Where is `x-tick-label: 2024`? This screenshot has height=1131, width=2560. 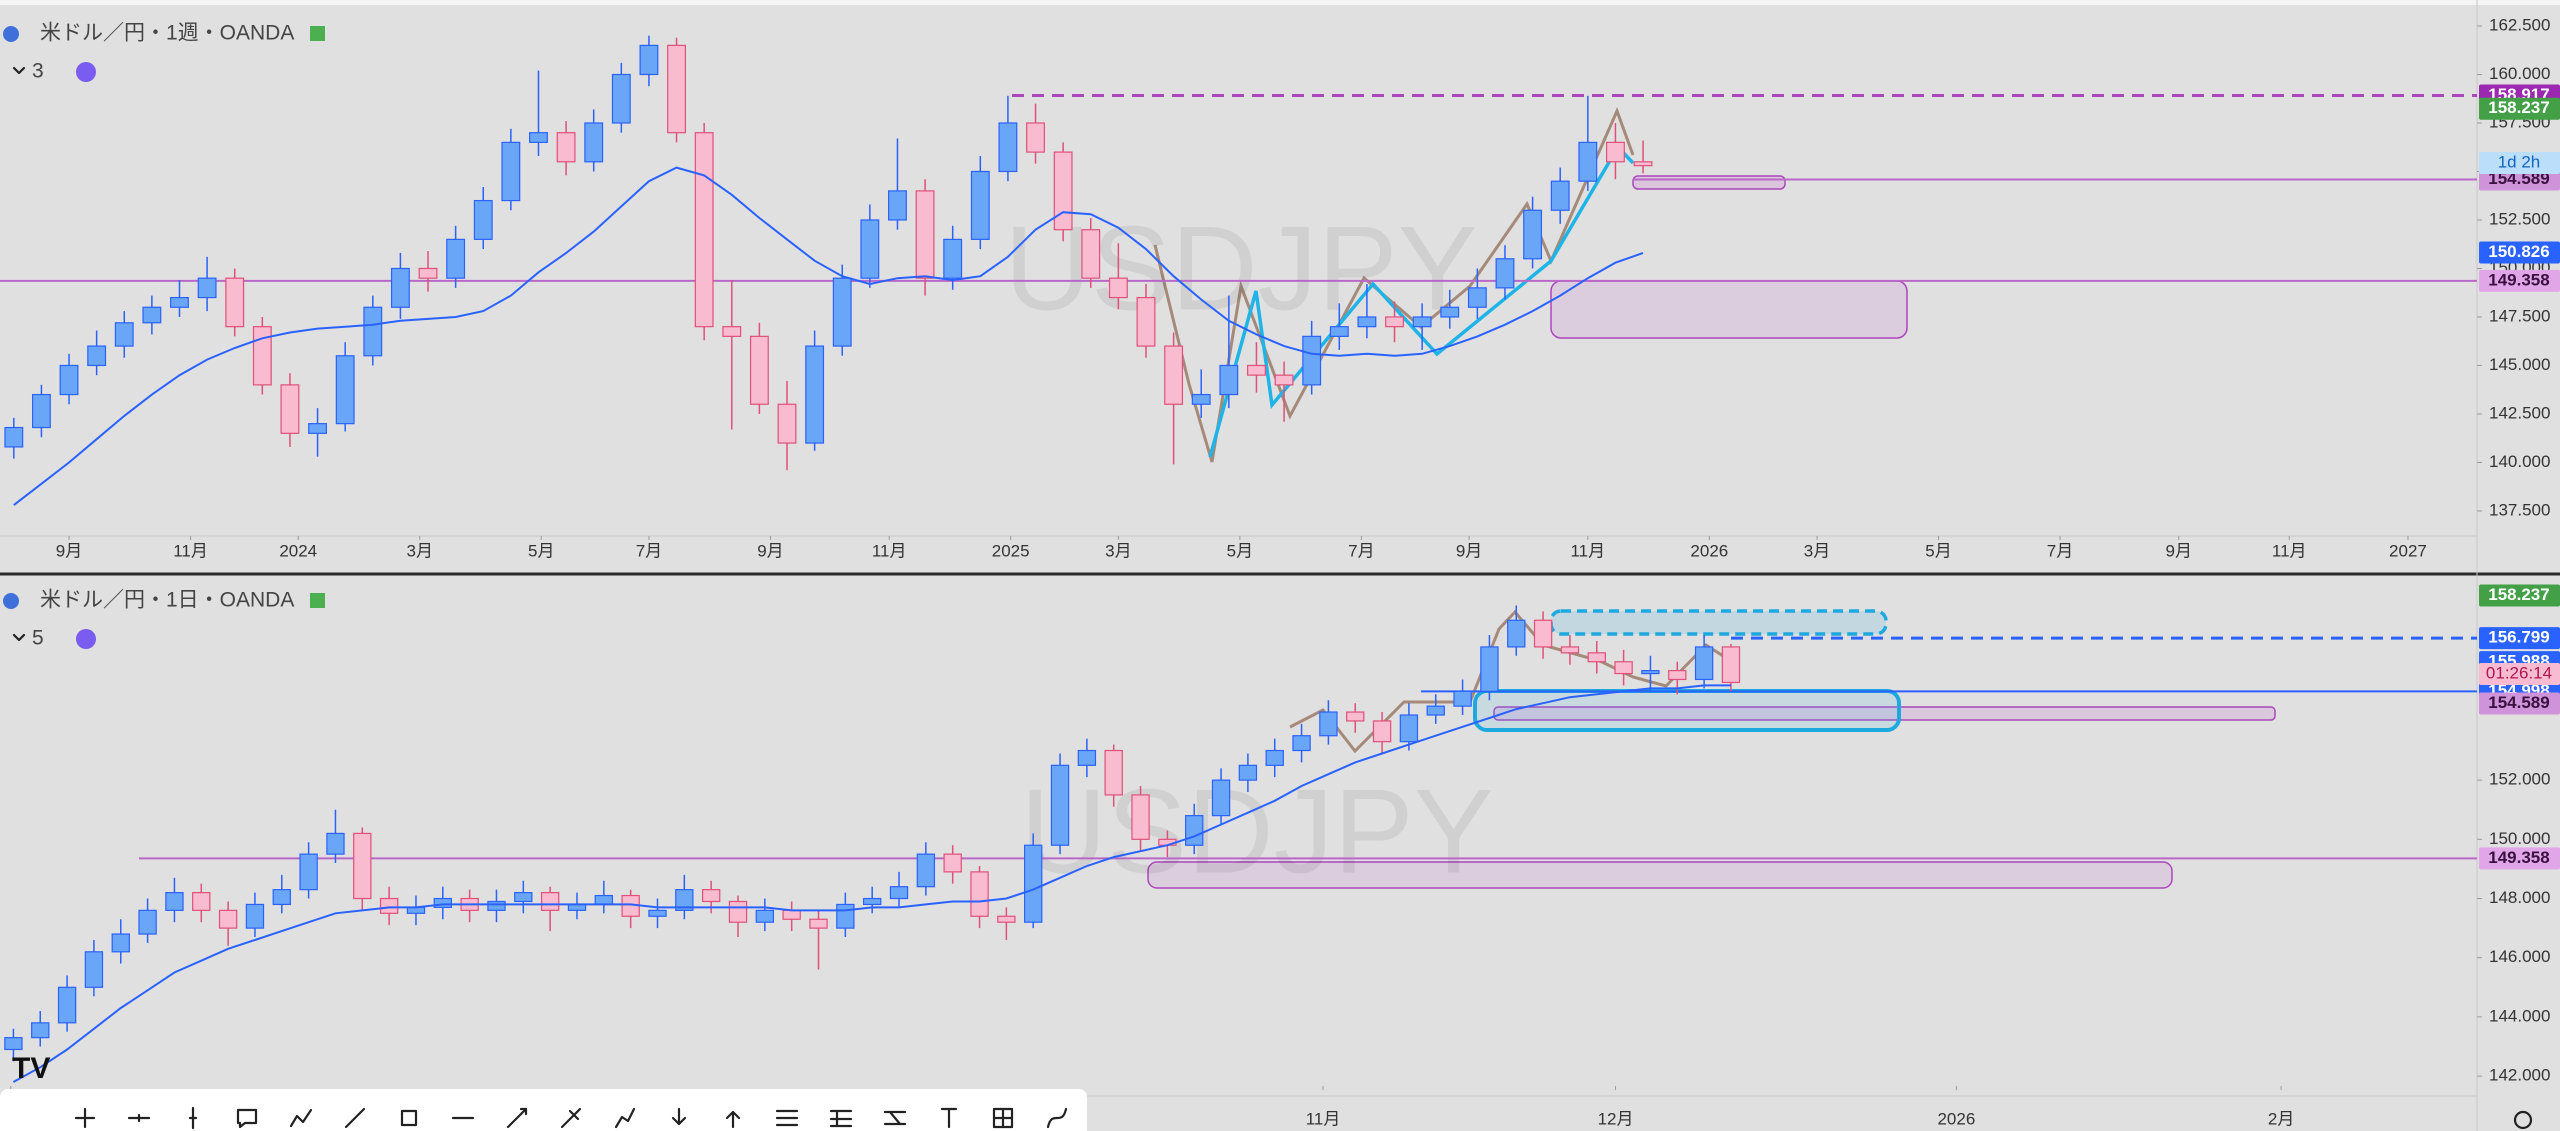 x-tick-label: 2024 is located at coordinates (298, 550).